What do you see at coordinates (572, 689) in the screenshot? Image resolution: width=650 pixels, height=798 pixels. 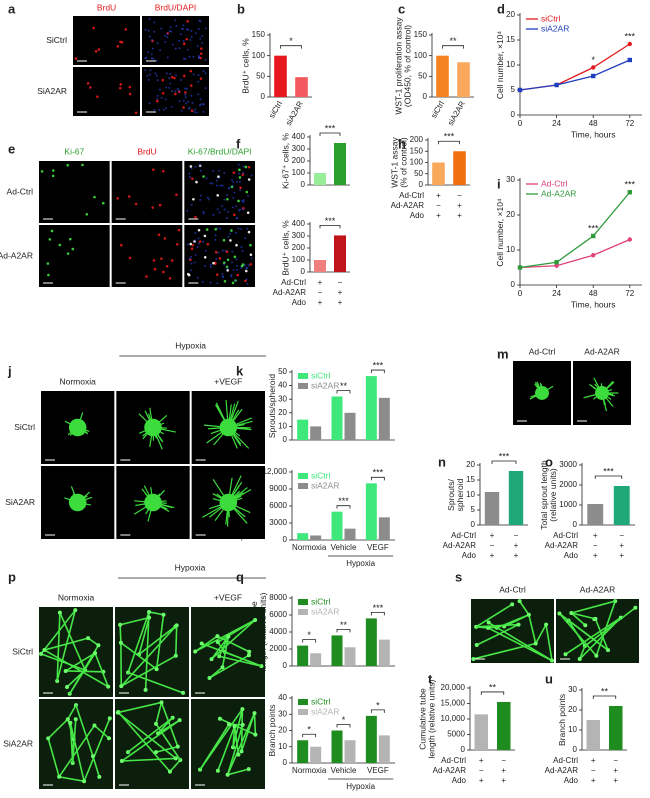 I see `y-tick-label: 30` at bounding box center [572, 689].